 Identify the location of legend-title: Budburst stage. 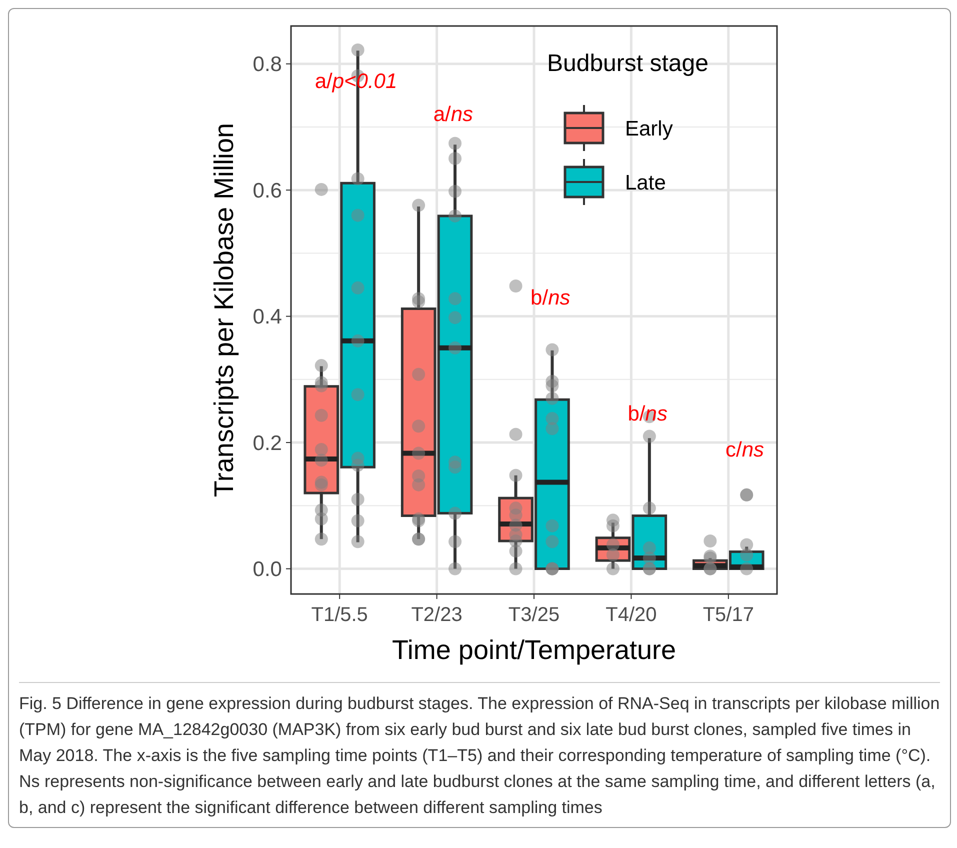
(627, 63).